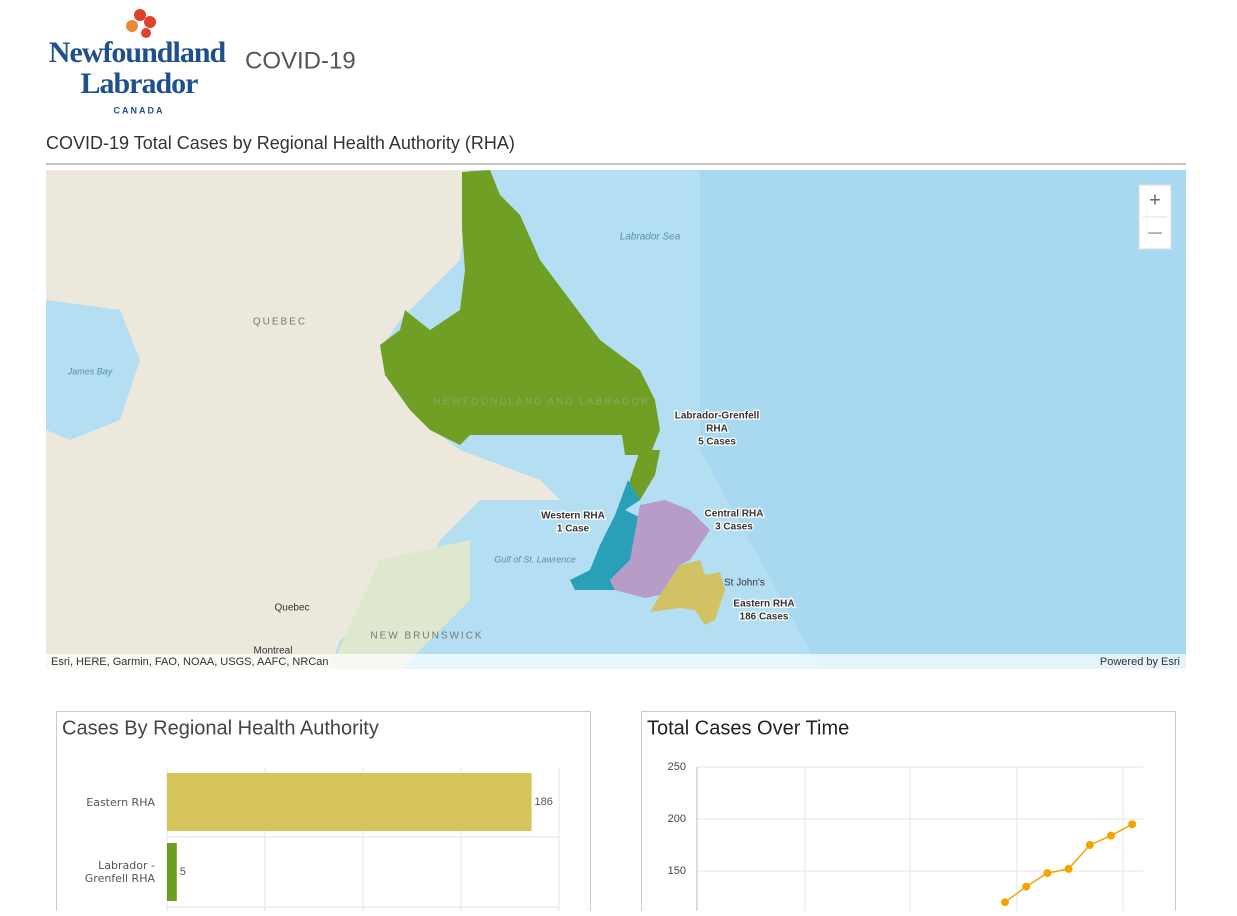 The width and height of the screenshot is (1237, 916). Describe the element at coordinates (573, 529) in the screenshot. I see `rha-label: 1 Case` at that location.